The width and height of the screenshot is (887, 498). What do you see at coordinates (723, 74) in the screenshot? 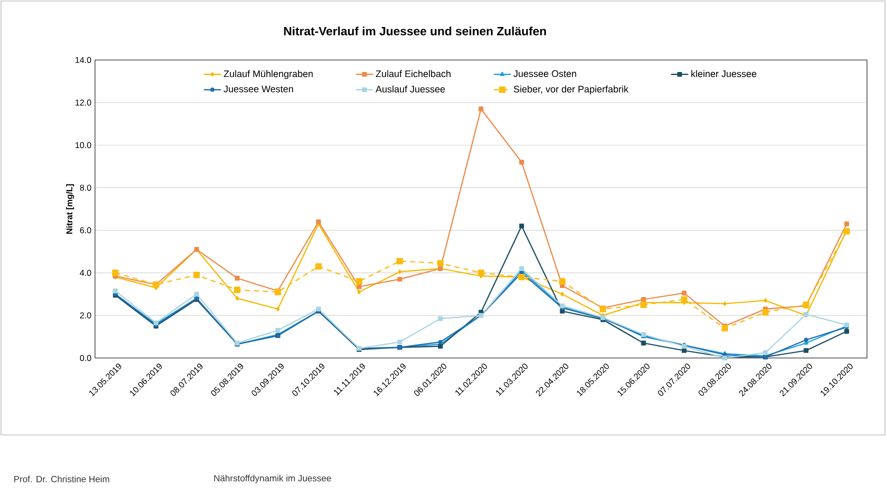
I see `legend-label: kleiner Juessee` at bounding box center [723, 74].